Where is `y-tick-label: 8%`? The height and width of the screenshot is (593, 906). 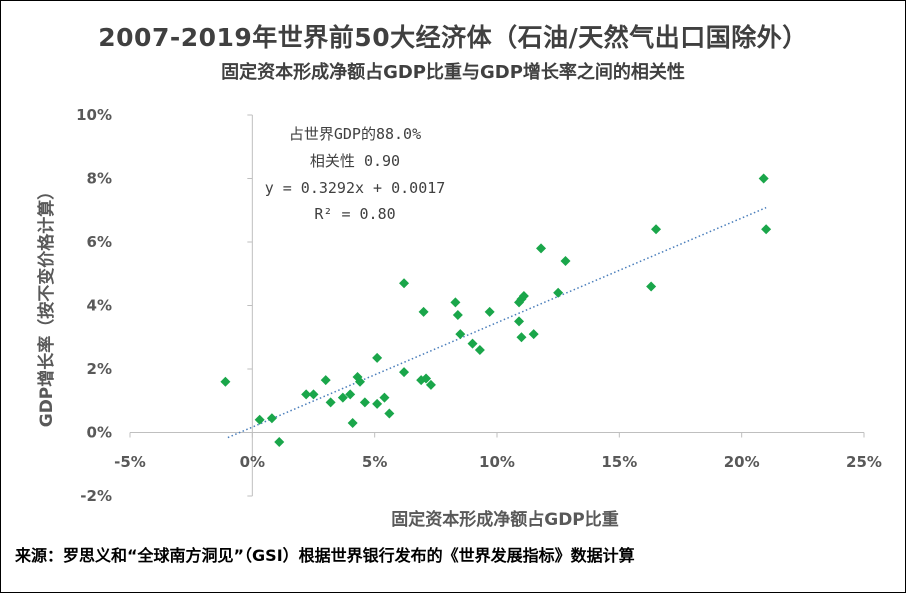
y-tick-label: 8% is located at coordinates (99, 179).